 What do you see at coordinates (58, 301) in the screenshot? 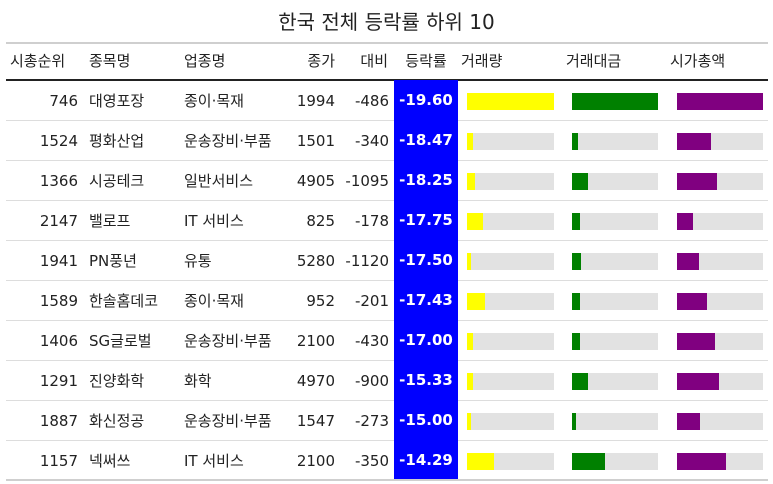
I see `rank-cell: 1589` at bounding box center [58, 301].